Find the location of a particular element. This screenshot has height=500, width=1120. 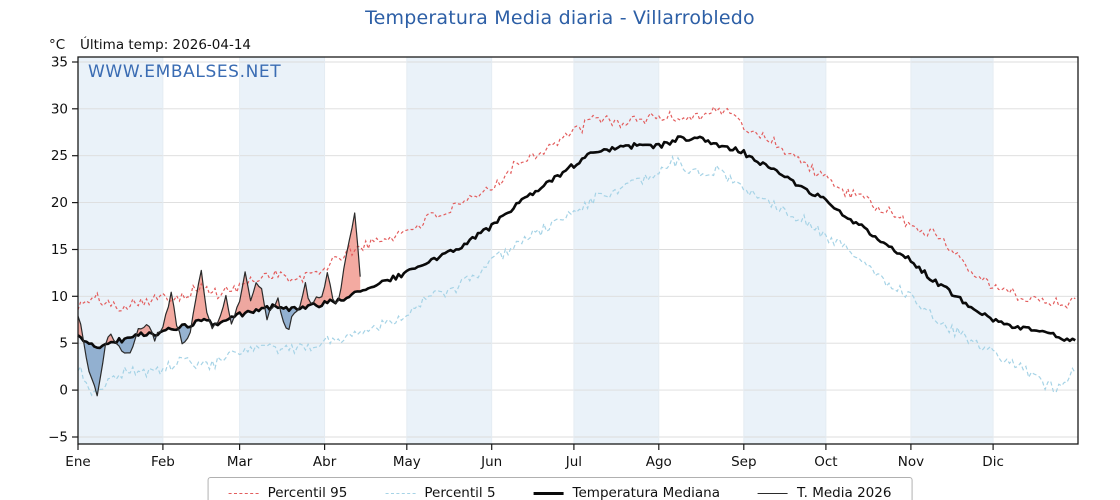

legend-item-percentil-95: Percentil 95 is located at coordinates (288, 492).